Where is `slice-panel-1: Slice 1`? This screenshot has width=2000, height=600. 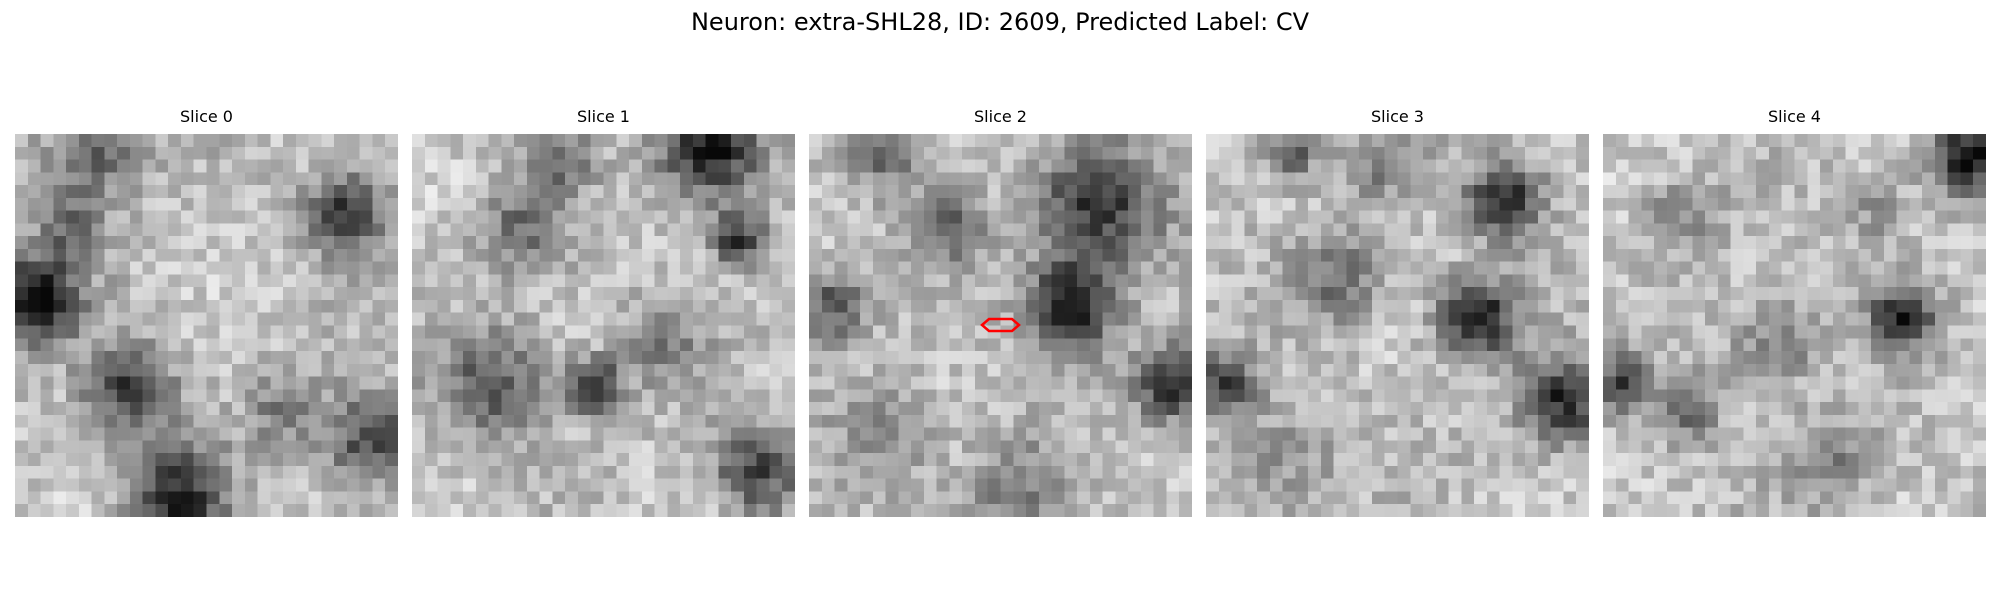
slice-panel-1: Slice 1 is located at coordinates (603, 312).